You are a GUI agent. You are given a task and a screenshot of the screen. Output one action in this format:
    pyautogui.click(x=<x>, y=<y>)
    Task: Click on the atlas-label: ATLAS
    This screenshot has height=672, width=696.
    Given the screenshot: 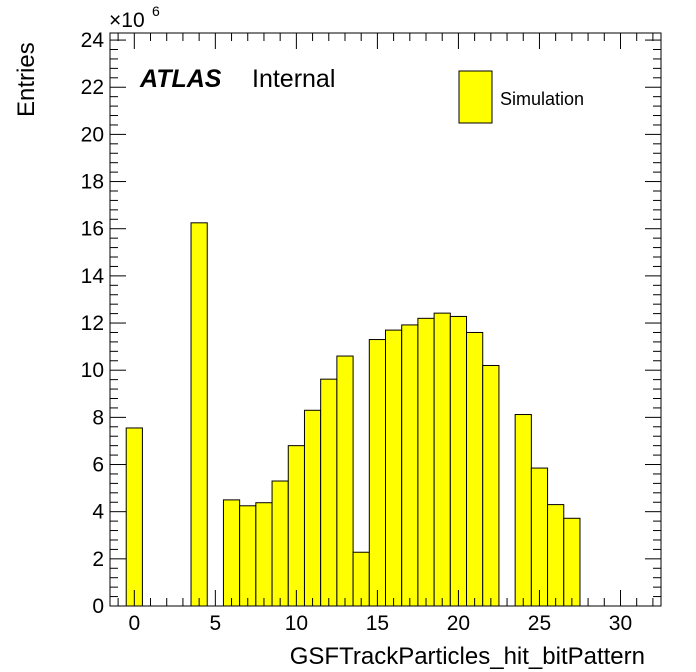 What is the action you would take?
    pyautogui.click(x=180, y=79)
    